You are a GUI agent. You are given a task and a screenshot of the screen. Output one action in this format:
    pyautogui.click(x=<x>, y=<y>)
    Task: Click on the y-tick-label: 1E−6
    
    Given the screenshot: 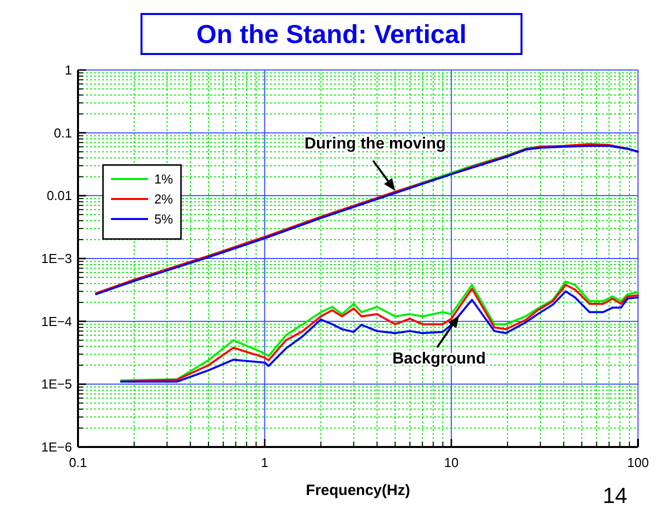 What is the action you would take?
    pyautogui.click(x=56, y=447)
    